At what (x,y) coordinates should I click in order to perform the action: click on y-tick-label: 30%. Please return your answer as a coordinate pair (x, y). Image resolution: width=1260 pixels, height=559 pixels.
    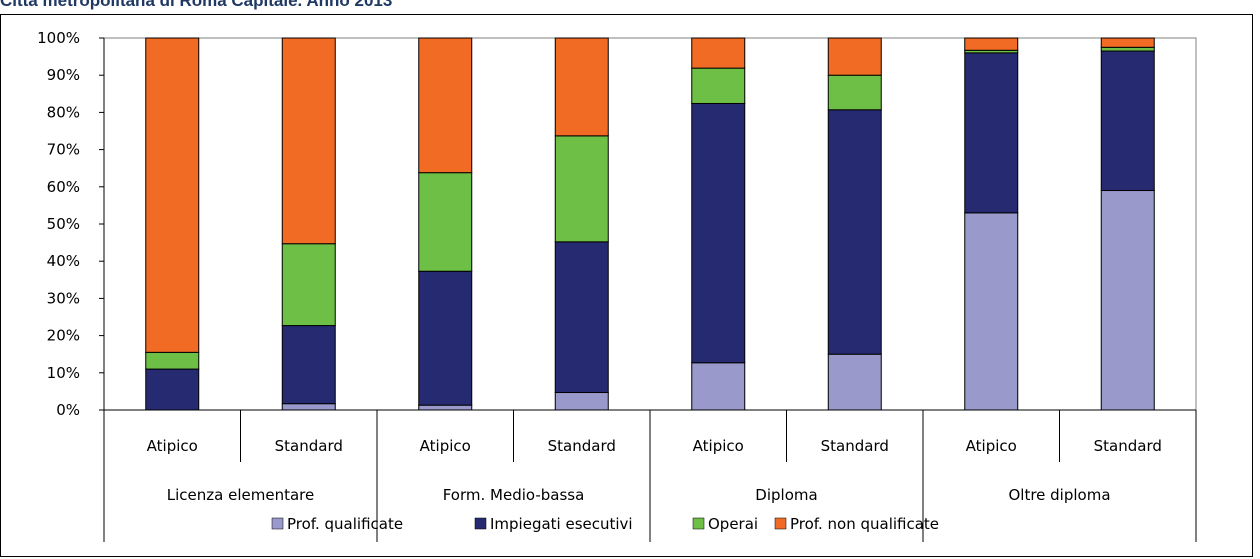
    Looking at the image, I should click on (63, 298).